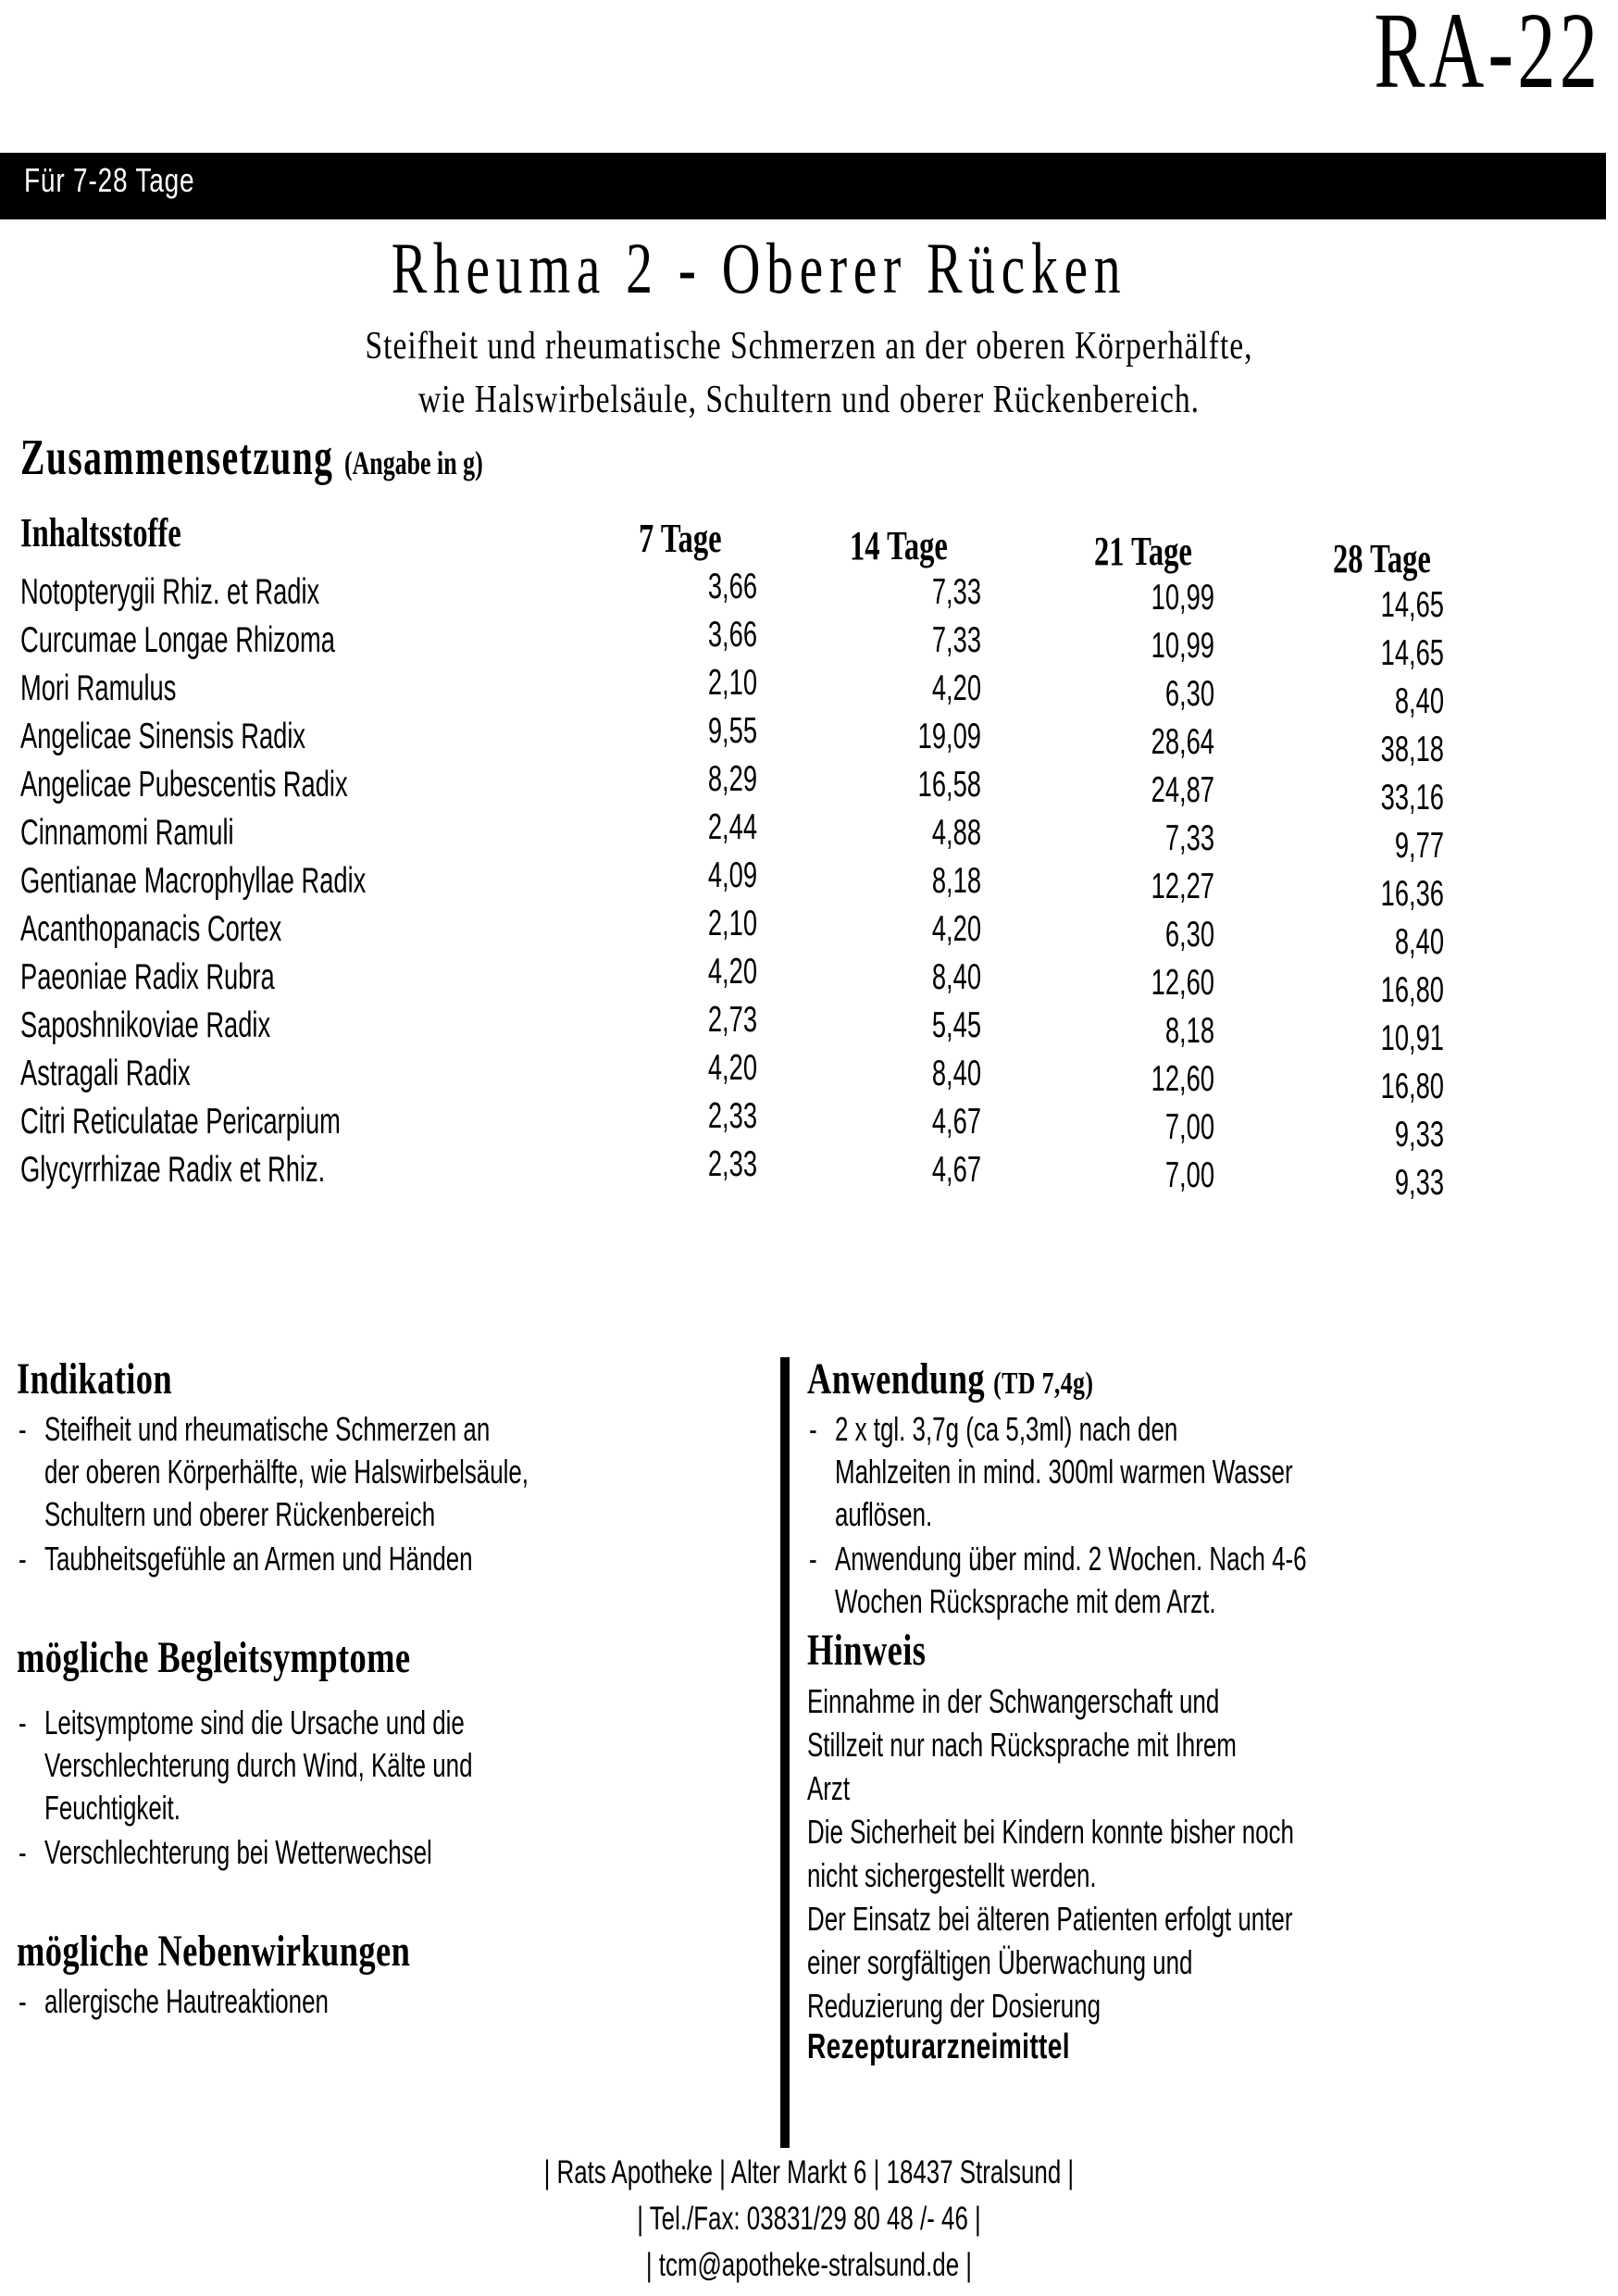 This screenshot has height=2296, width=1618. Describe the element at coordinates (391, 1852) in the screenshot. I see `list-item: - Verschlechterung bei Wetterwechsel` at that location.